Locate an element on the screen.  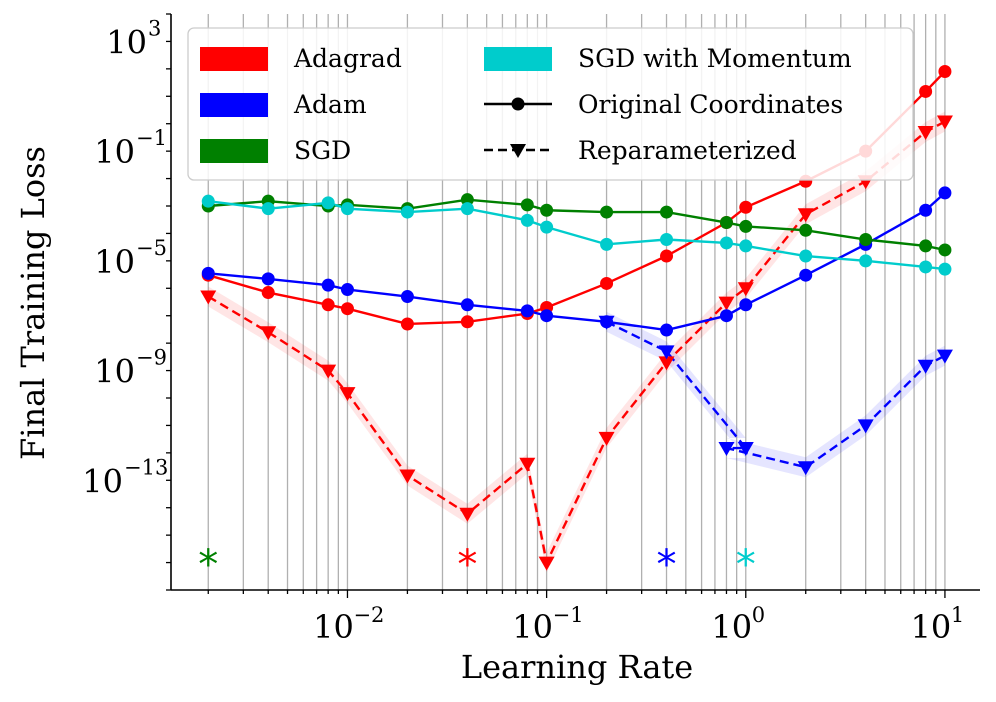
y-tick-exponent: −9 is located at coordinates (151, 358).